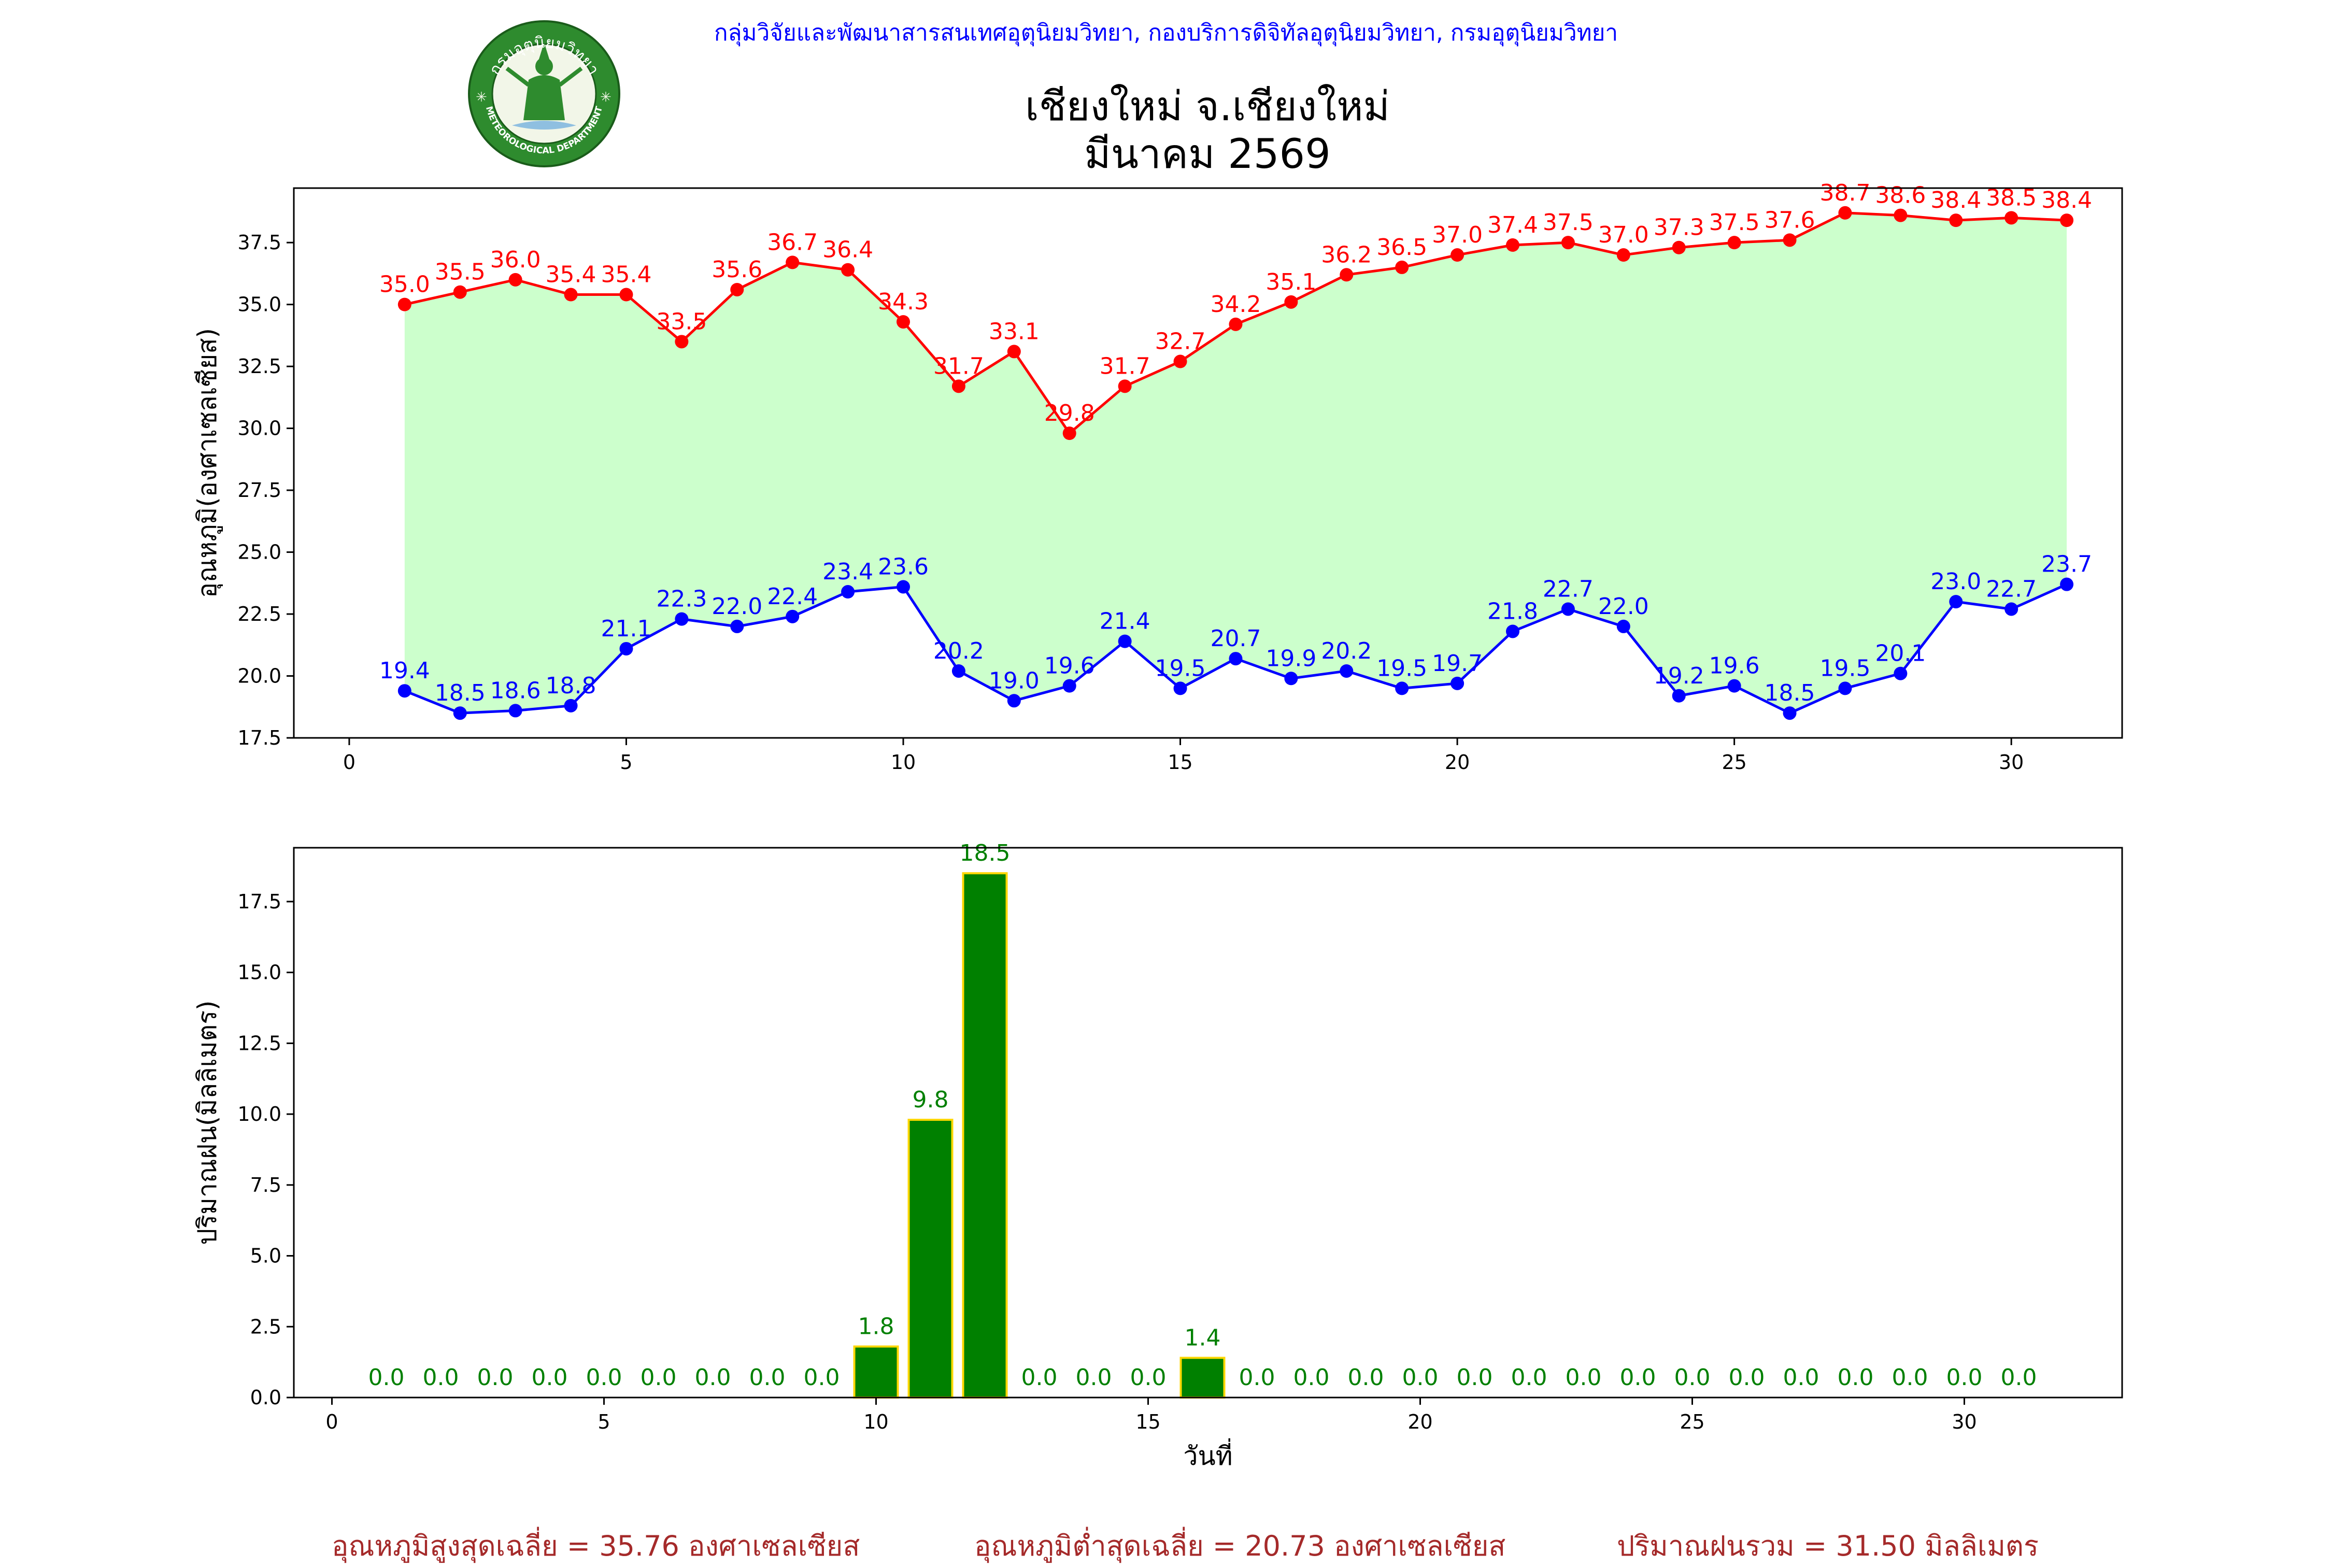 This screenshot has height=1568, width=2332. I want to click on temperature-y-axis-label: อุณหภูมิ(องศาเซลเซียส), so click(208, 463).